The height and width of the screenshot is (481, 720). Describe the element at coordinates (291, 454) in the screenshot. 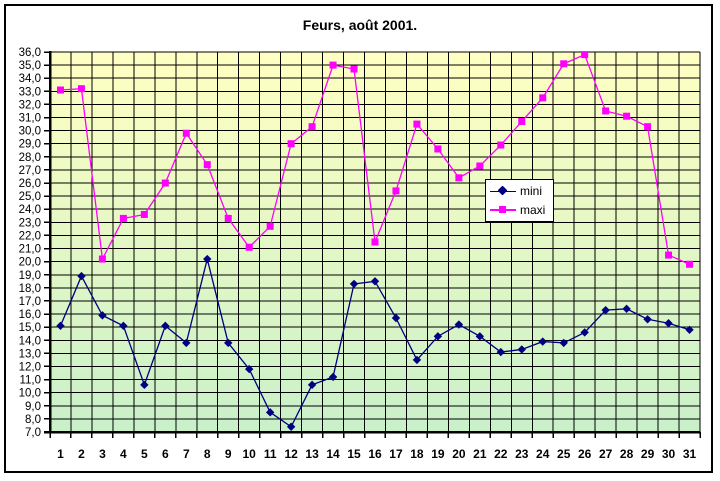

I see `svg-text: 12` at that location.